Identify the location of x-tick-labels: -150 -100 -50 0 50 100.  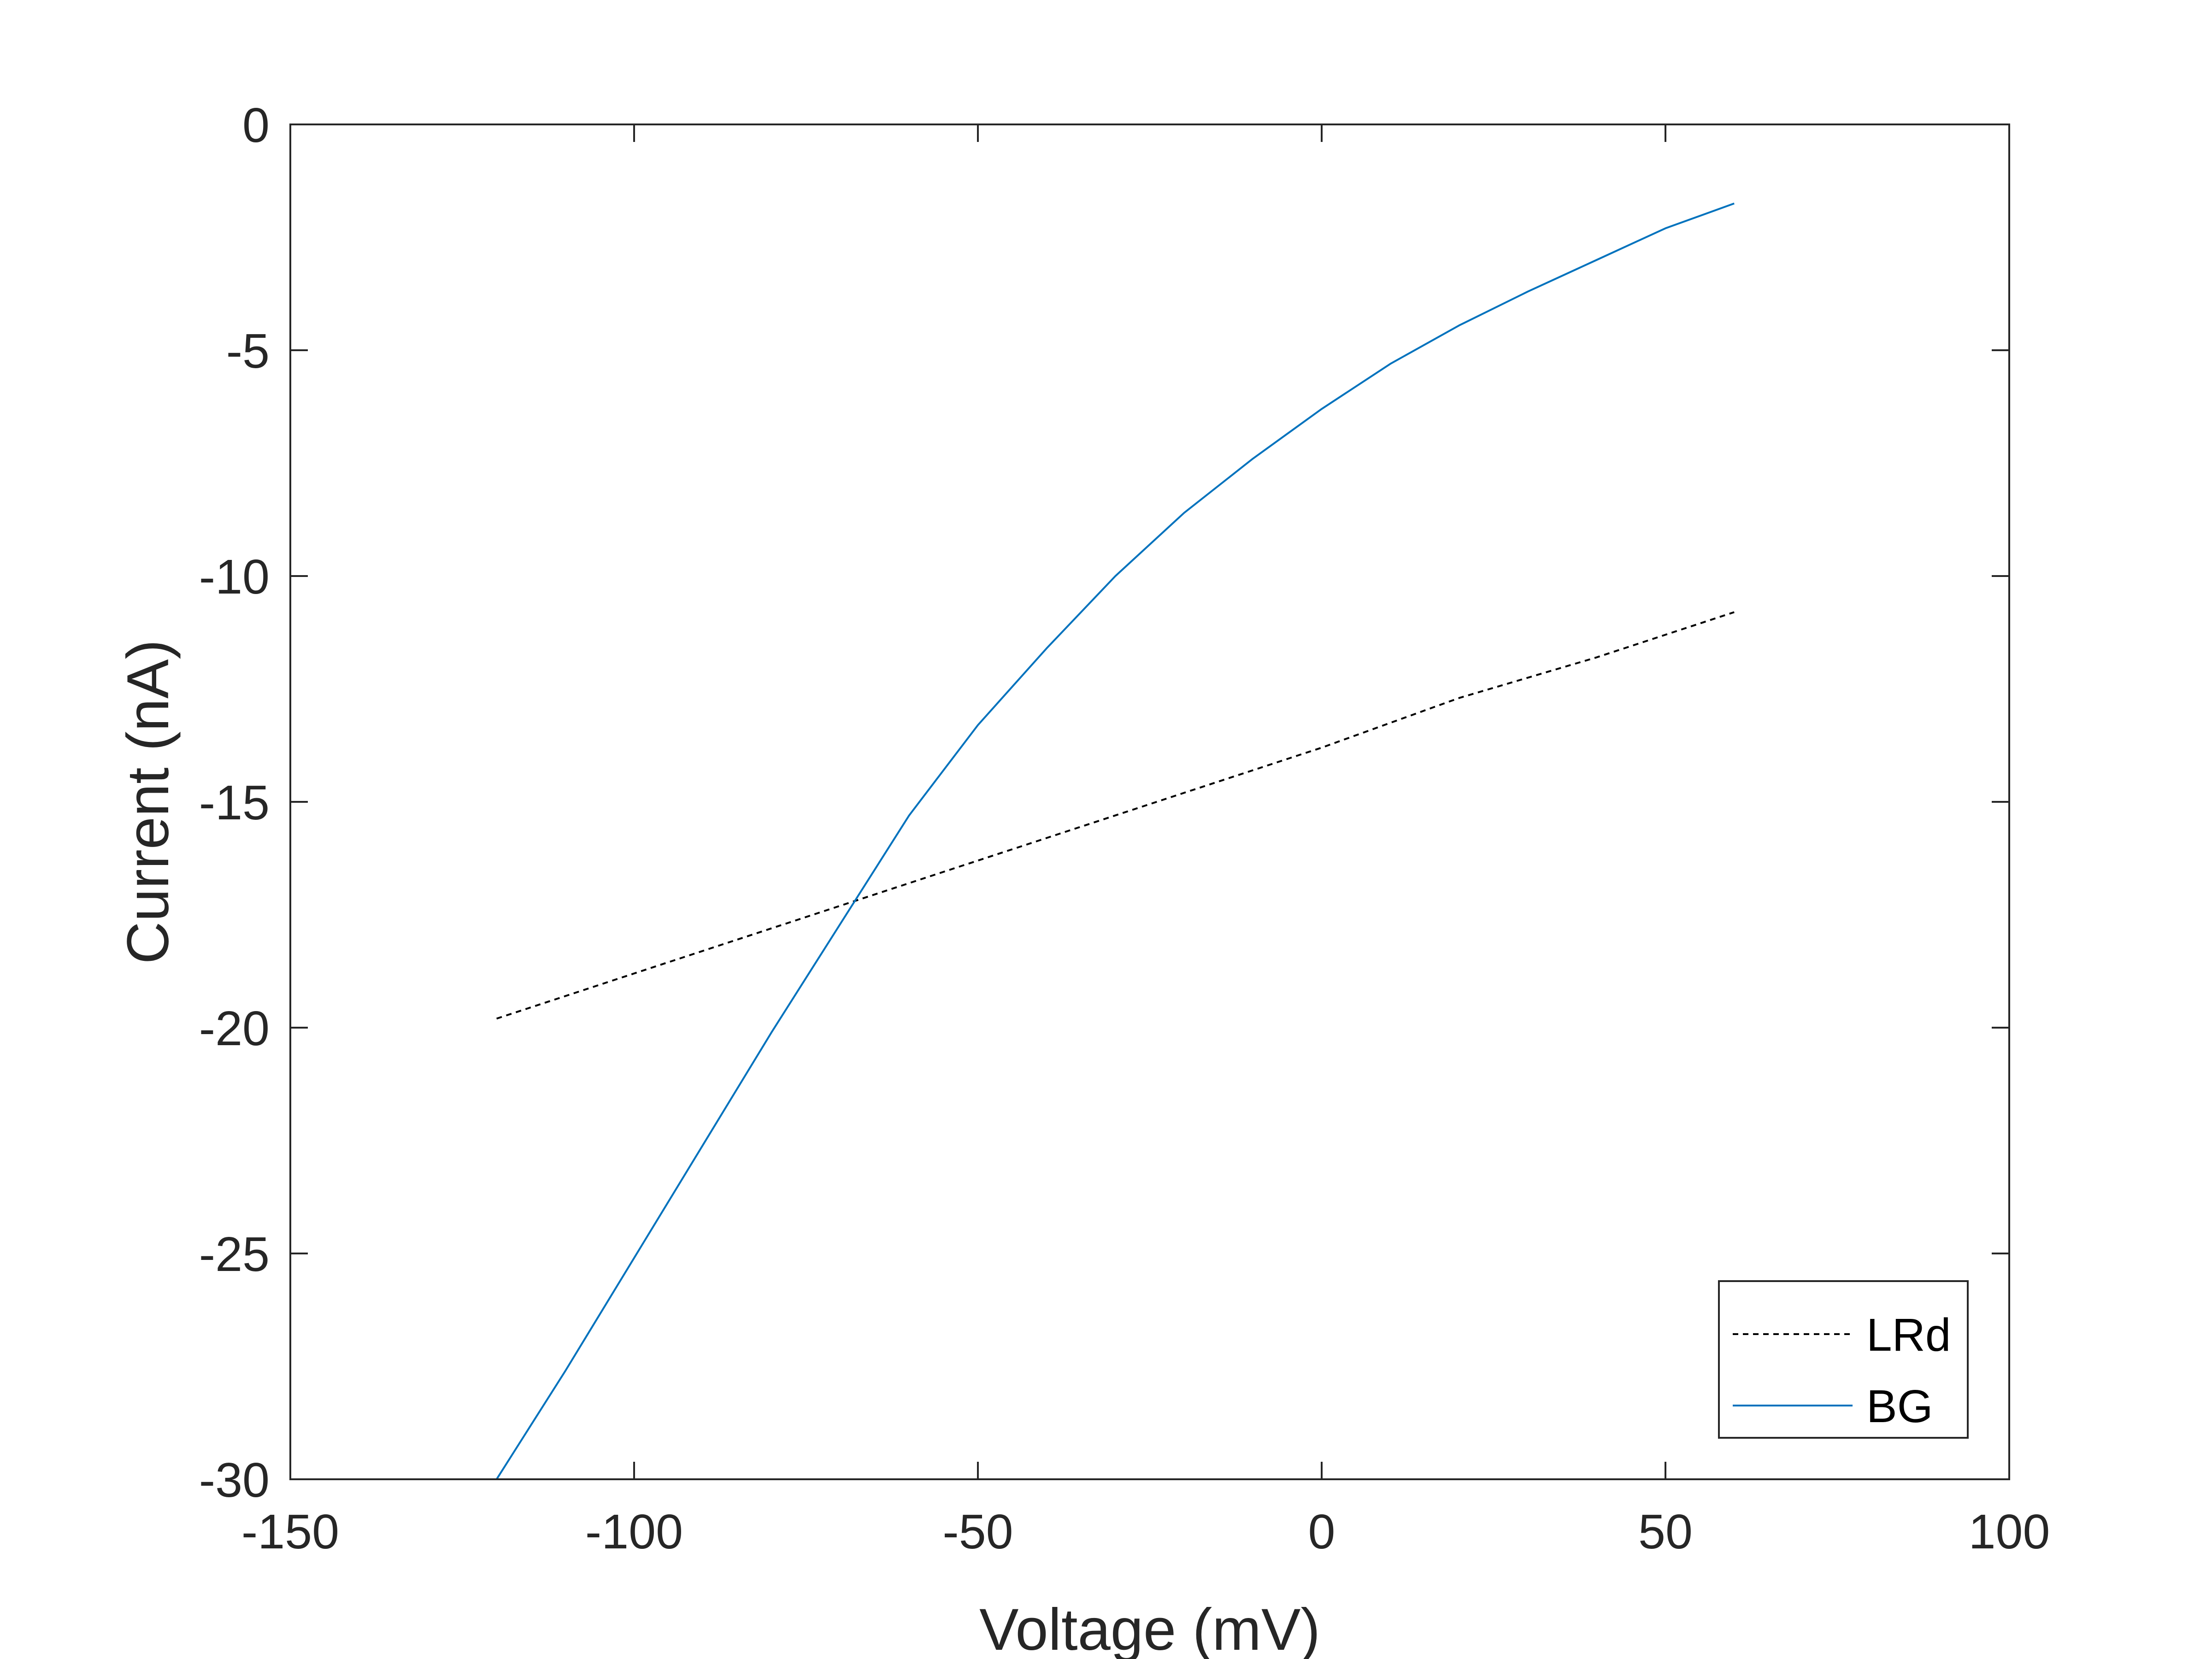
(1145, 1532).